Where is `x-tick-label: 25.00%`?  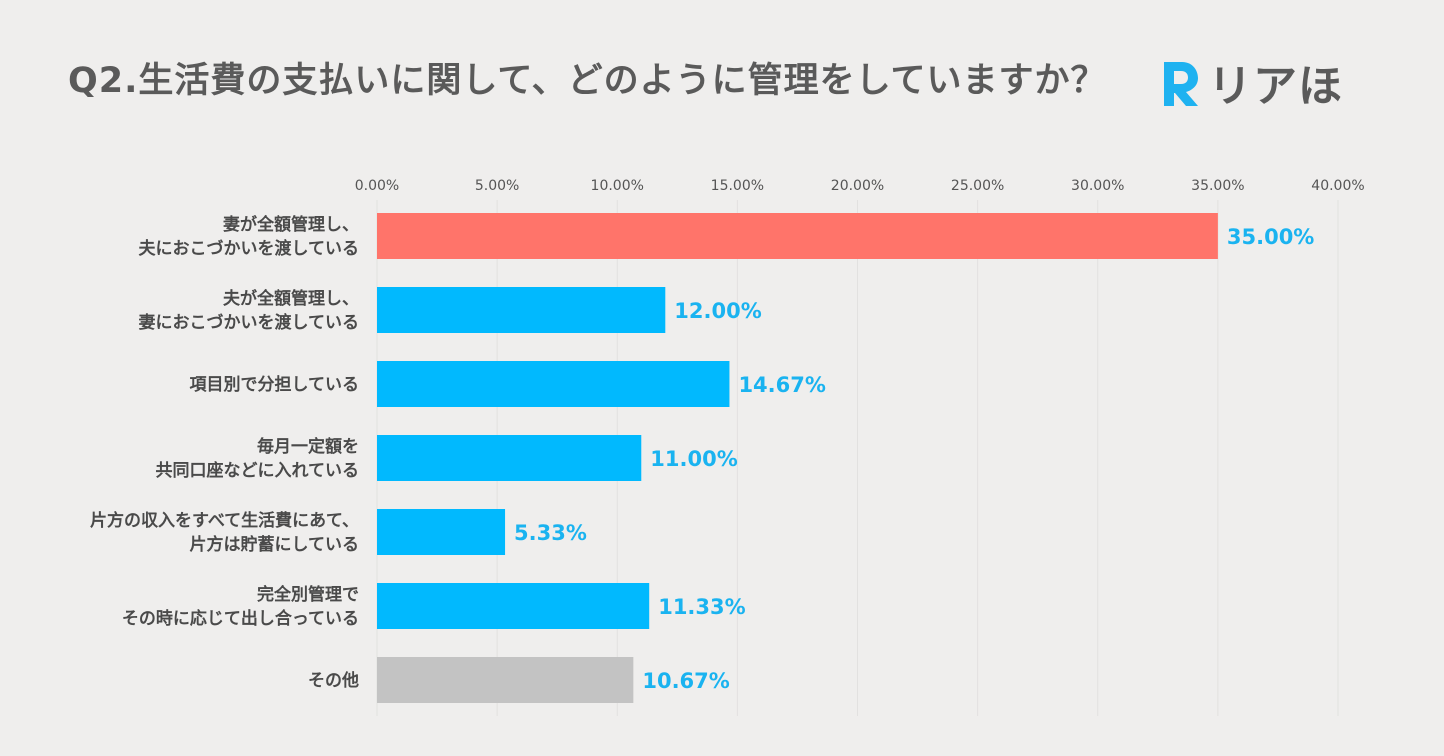 x-tick-label: 25.00% is located at coordinates (977, 186).